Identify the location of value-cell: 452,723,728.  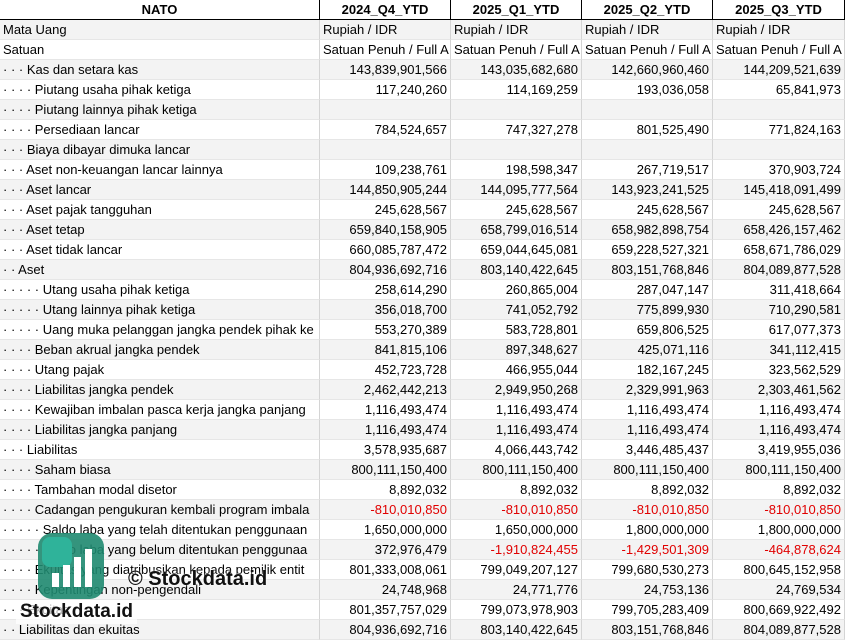
(385, 370).